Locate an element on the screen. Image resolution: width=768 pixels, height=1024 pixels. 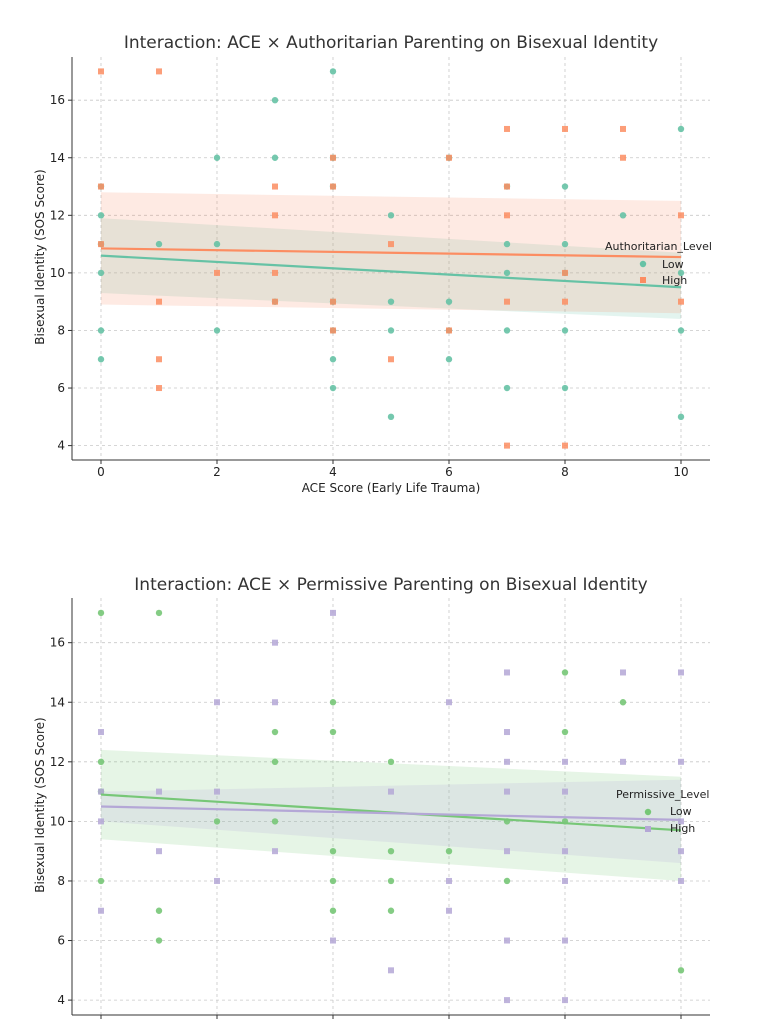
y-tick-label: 14 is located at coordinates (57, 158).